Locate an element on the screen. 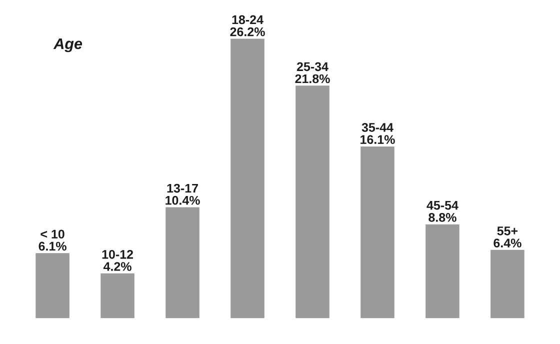 This screenshot has height=344, width=560. x-tick-label: 18-24 is located at coordinates (248, 19).